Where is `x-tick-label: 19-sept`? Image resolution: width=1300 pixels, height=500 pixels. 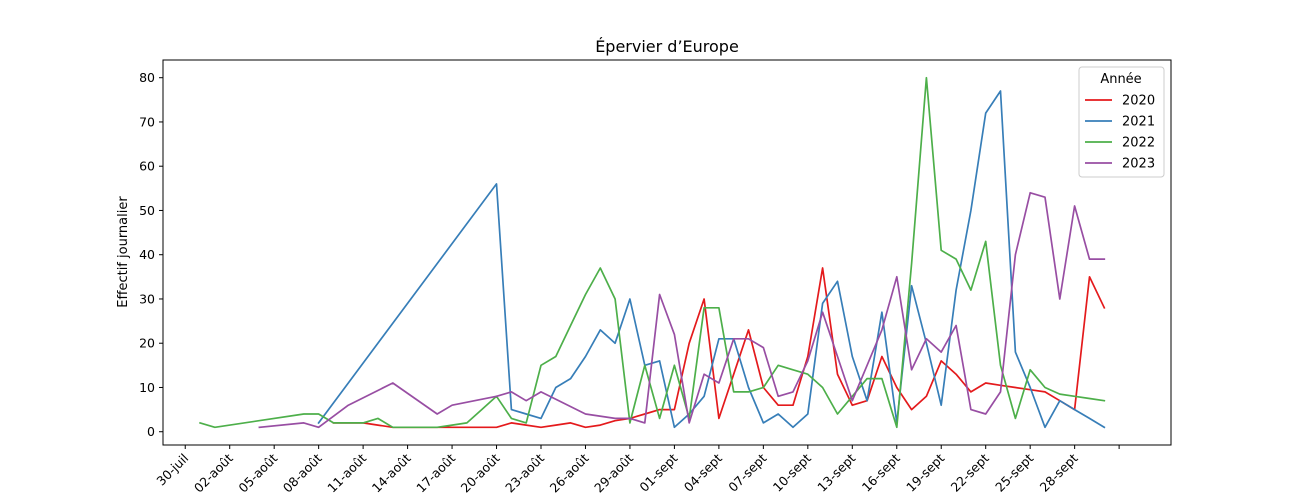
x-tick-label: 19-sept is located at coordinates (925, 472).